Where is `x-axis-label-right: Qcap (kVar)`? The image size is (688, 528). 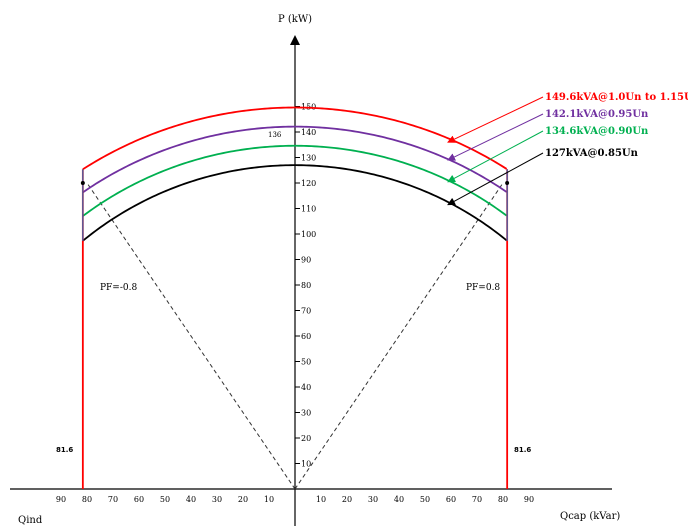 x-axis-label-right: Qcap (kVar) is located at coordinates (590, 516).